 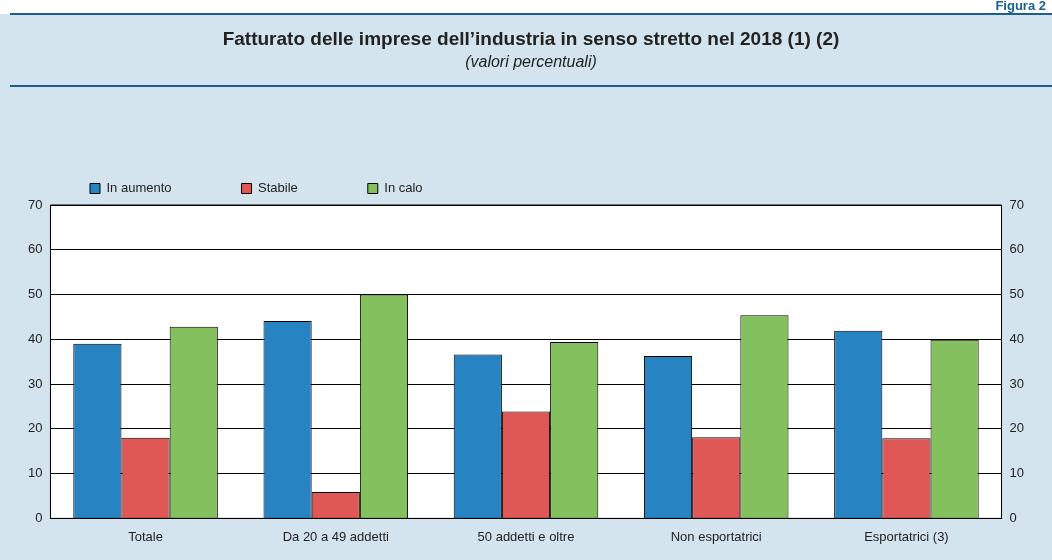 What do you see at coordinates (336, 536) in the screenshot?
I see `x-tick-label: Da 20 a 49 addetti` at bounding box center [336, 536].